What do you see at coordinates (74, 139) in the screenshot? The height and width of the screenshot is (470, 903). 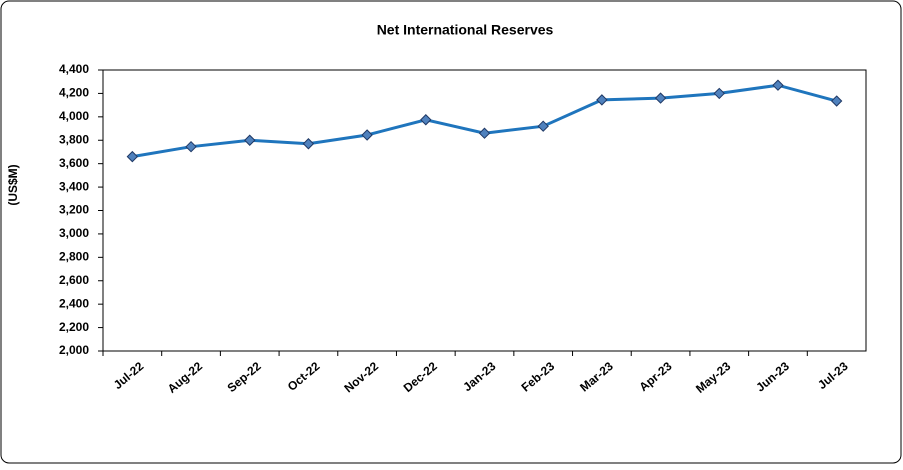 I see `y-tick-label: 3,800` at bounding box center [74, 139].